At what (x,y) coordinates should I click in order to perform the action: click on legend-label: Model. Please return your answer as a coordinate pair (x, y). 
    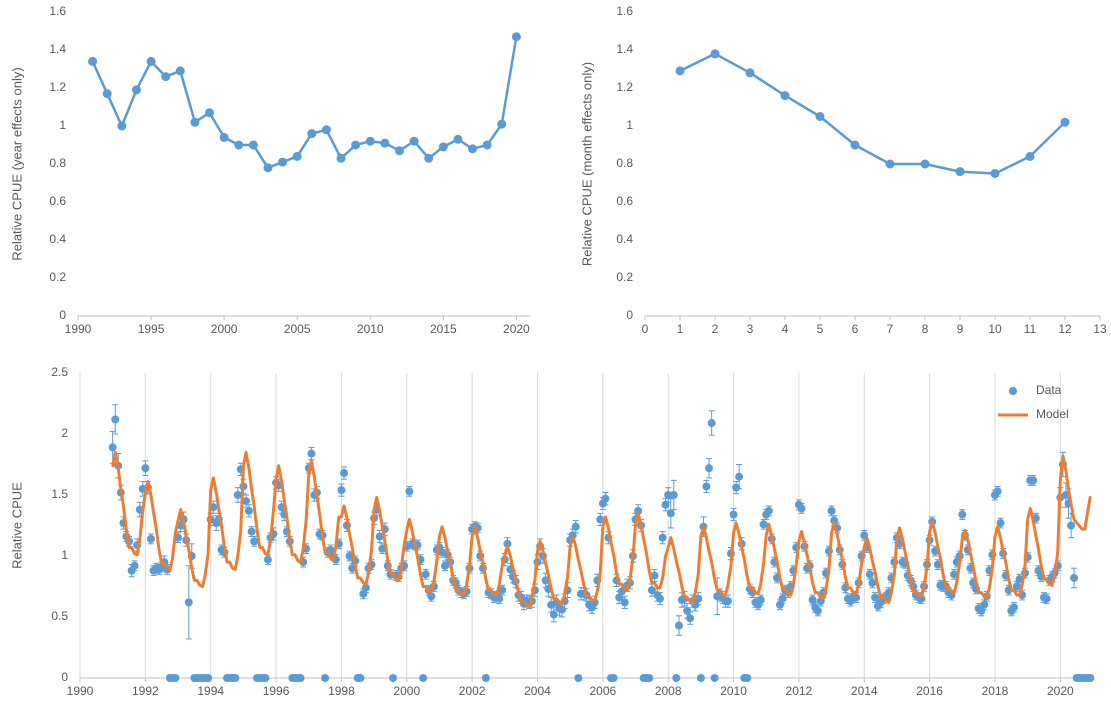
    Looking at the image, I should click on (1052, 414).